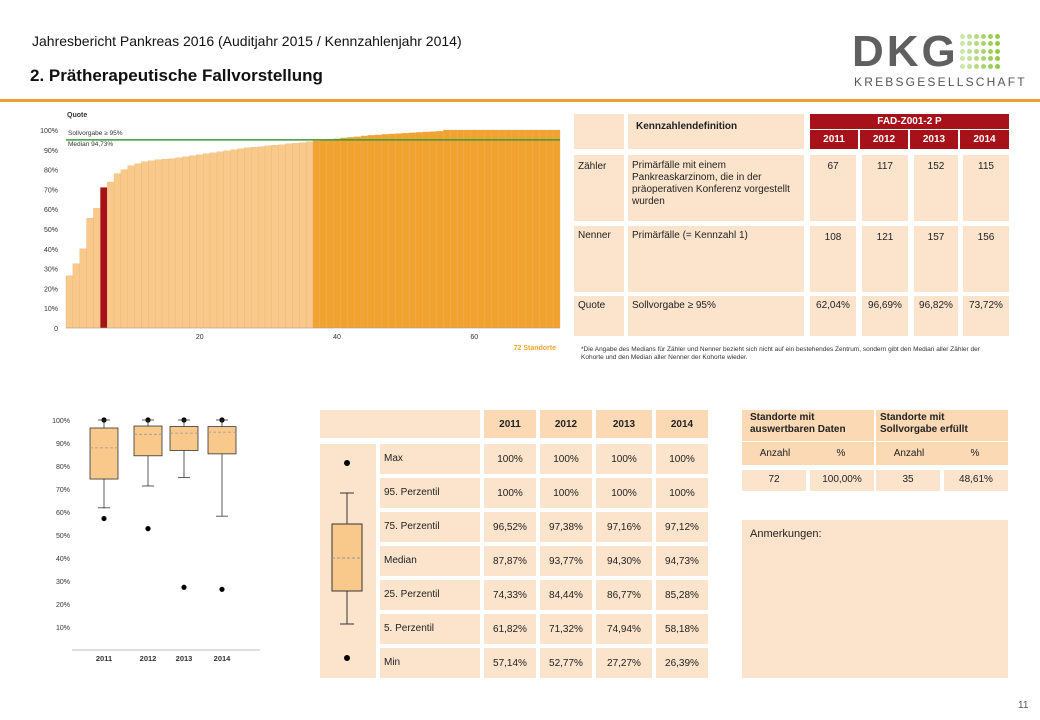 Image resolution: width=1040 pixels, height=720 pixels. Describe the element at coordinates (624, 424) in the screenshot. I see `stats-year-header: 2013` at that location.